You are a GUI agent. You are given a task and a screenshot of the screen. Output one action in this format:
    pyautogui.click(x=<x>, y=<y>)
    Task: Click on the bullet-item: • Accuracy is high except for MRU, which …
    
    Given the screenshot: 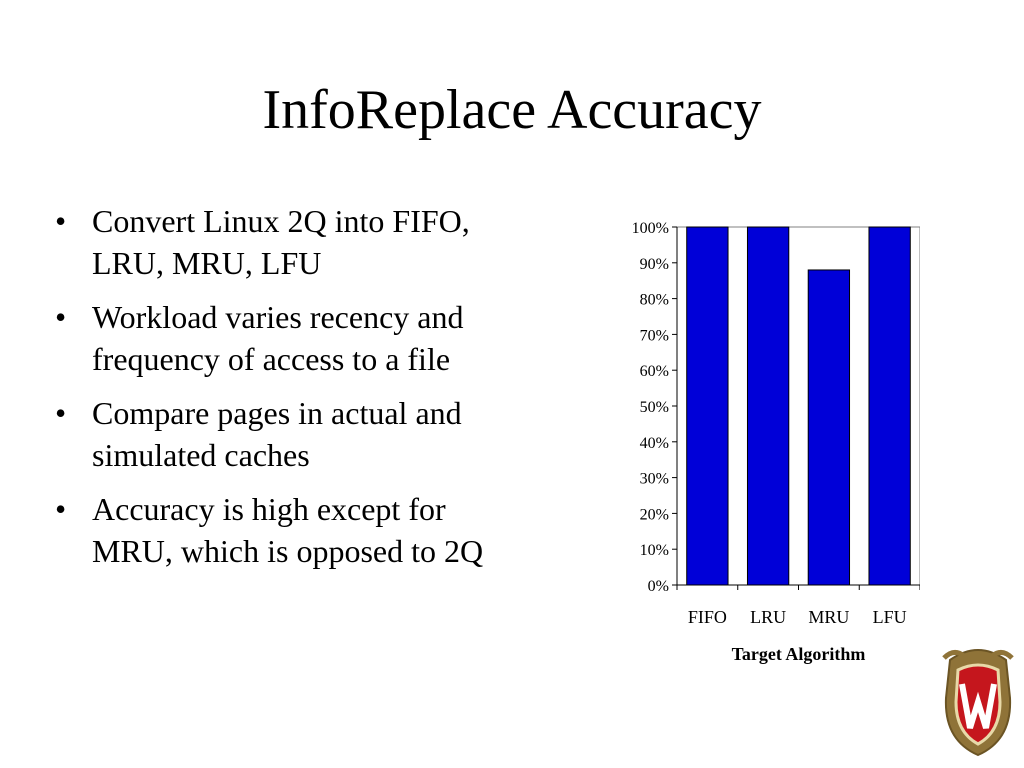 What is the action you would take?
    pyautogui.click(x=285, y=530)
    